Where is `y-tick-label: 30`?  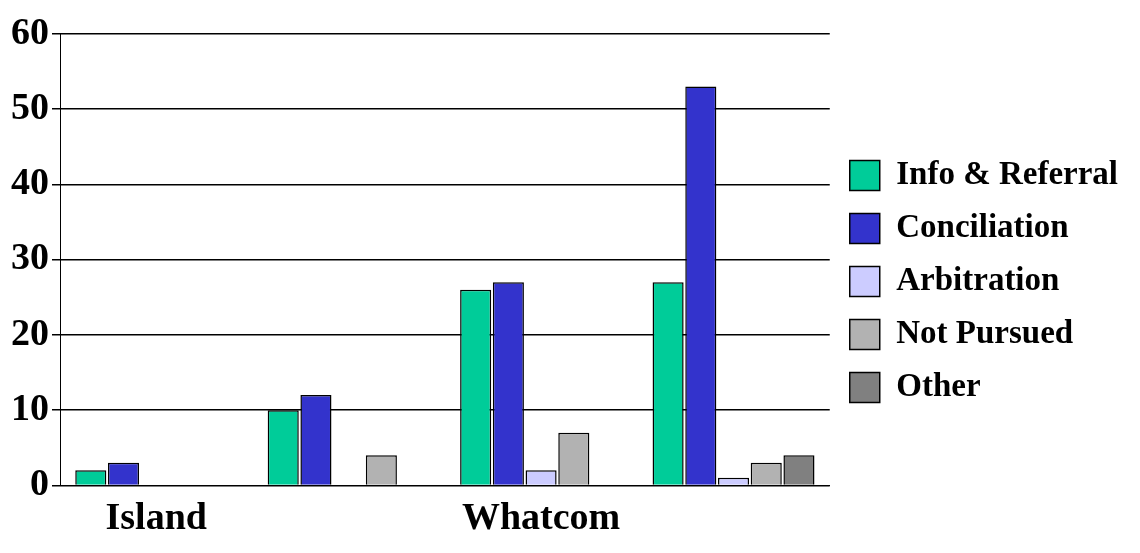
y-tick-label: 30 is located at coordinates (30, 256).